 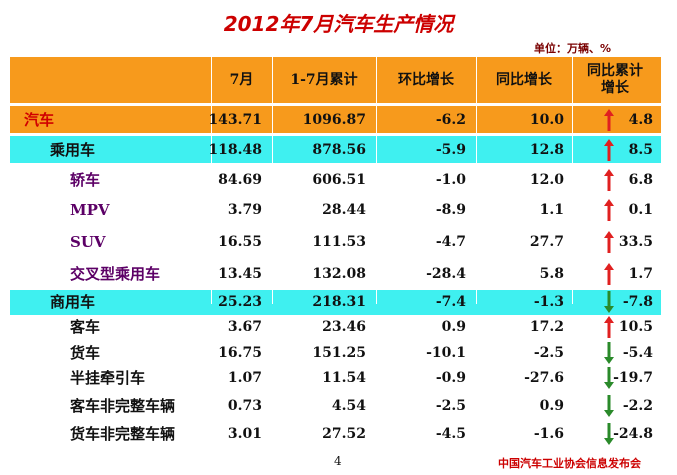 I want to click on row-label: SUV, so click(x=88, y=242).